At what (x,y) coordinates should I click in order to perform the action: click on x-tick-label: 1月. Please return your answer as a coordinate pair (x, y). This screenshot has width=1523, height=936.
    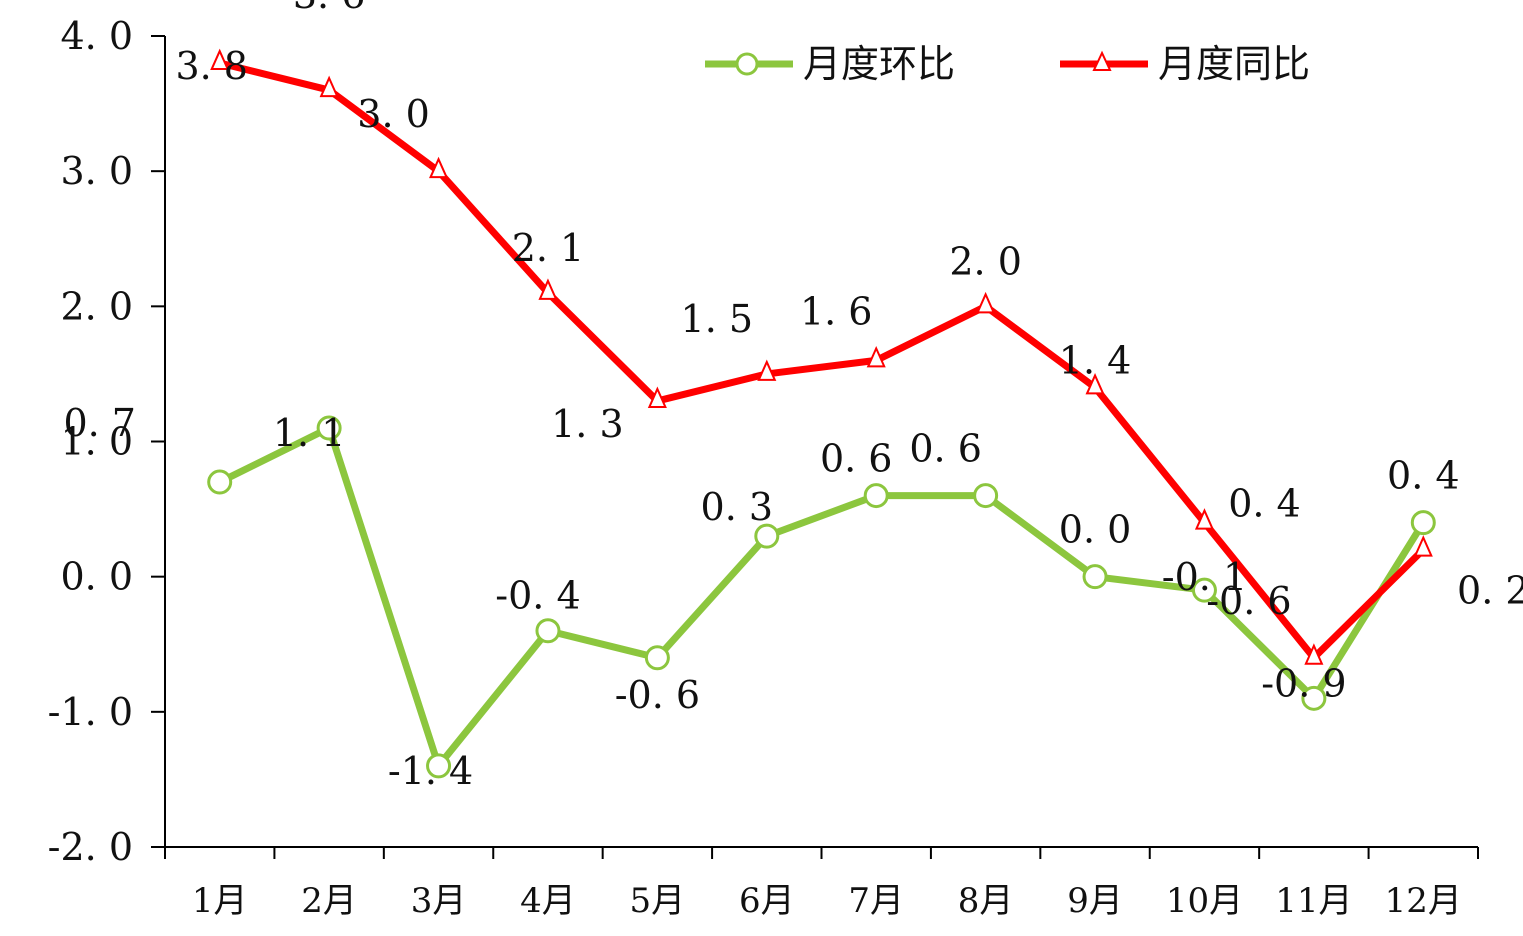
    Looking at the image, I should click on (220, 901).